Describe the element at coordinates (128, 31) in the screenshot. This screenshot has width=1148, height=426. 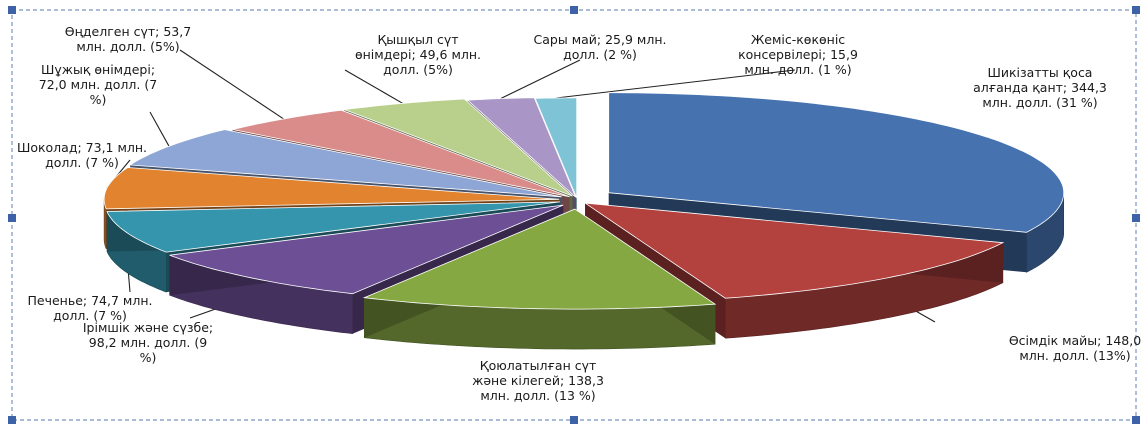
I see `slice-label-line: Өңделген сүт; 53,7` at that location.